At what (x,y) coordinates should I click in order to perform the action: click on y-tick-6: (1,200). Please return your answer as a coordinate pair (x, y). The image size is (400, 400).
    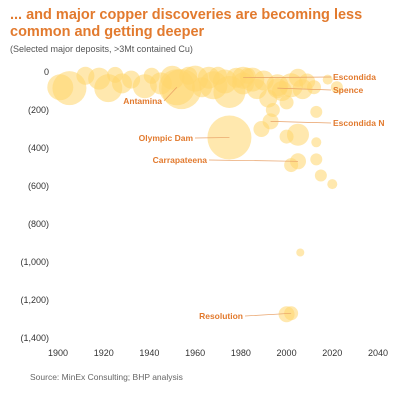
    Looking at the image, I should click on (34, 300).